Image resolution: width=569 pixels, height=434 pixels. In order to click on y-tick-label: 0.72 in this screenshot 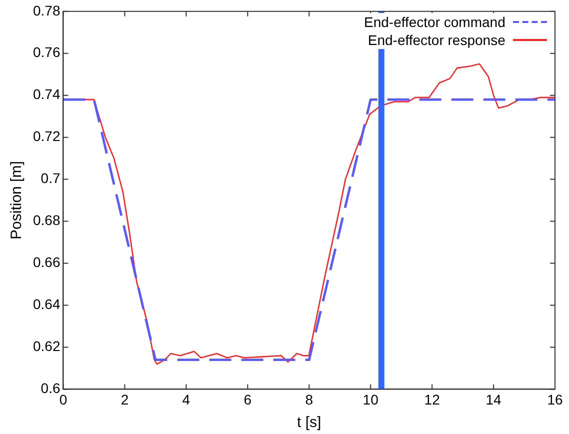, I will do `click(46, 136)`.